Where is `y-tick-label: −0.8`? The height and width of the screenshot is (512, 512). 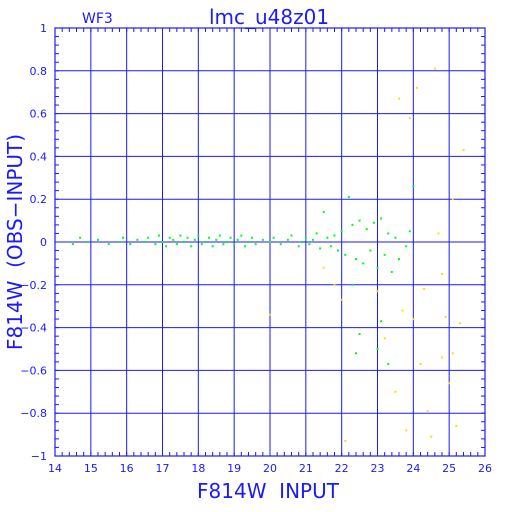 y-tick-label: −0.8 is located at coordinates (33, 413).